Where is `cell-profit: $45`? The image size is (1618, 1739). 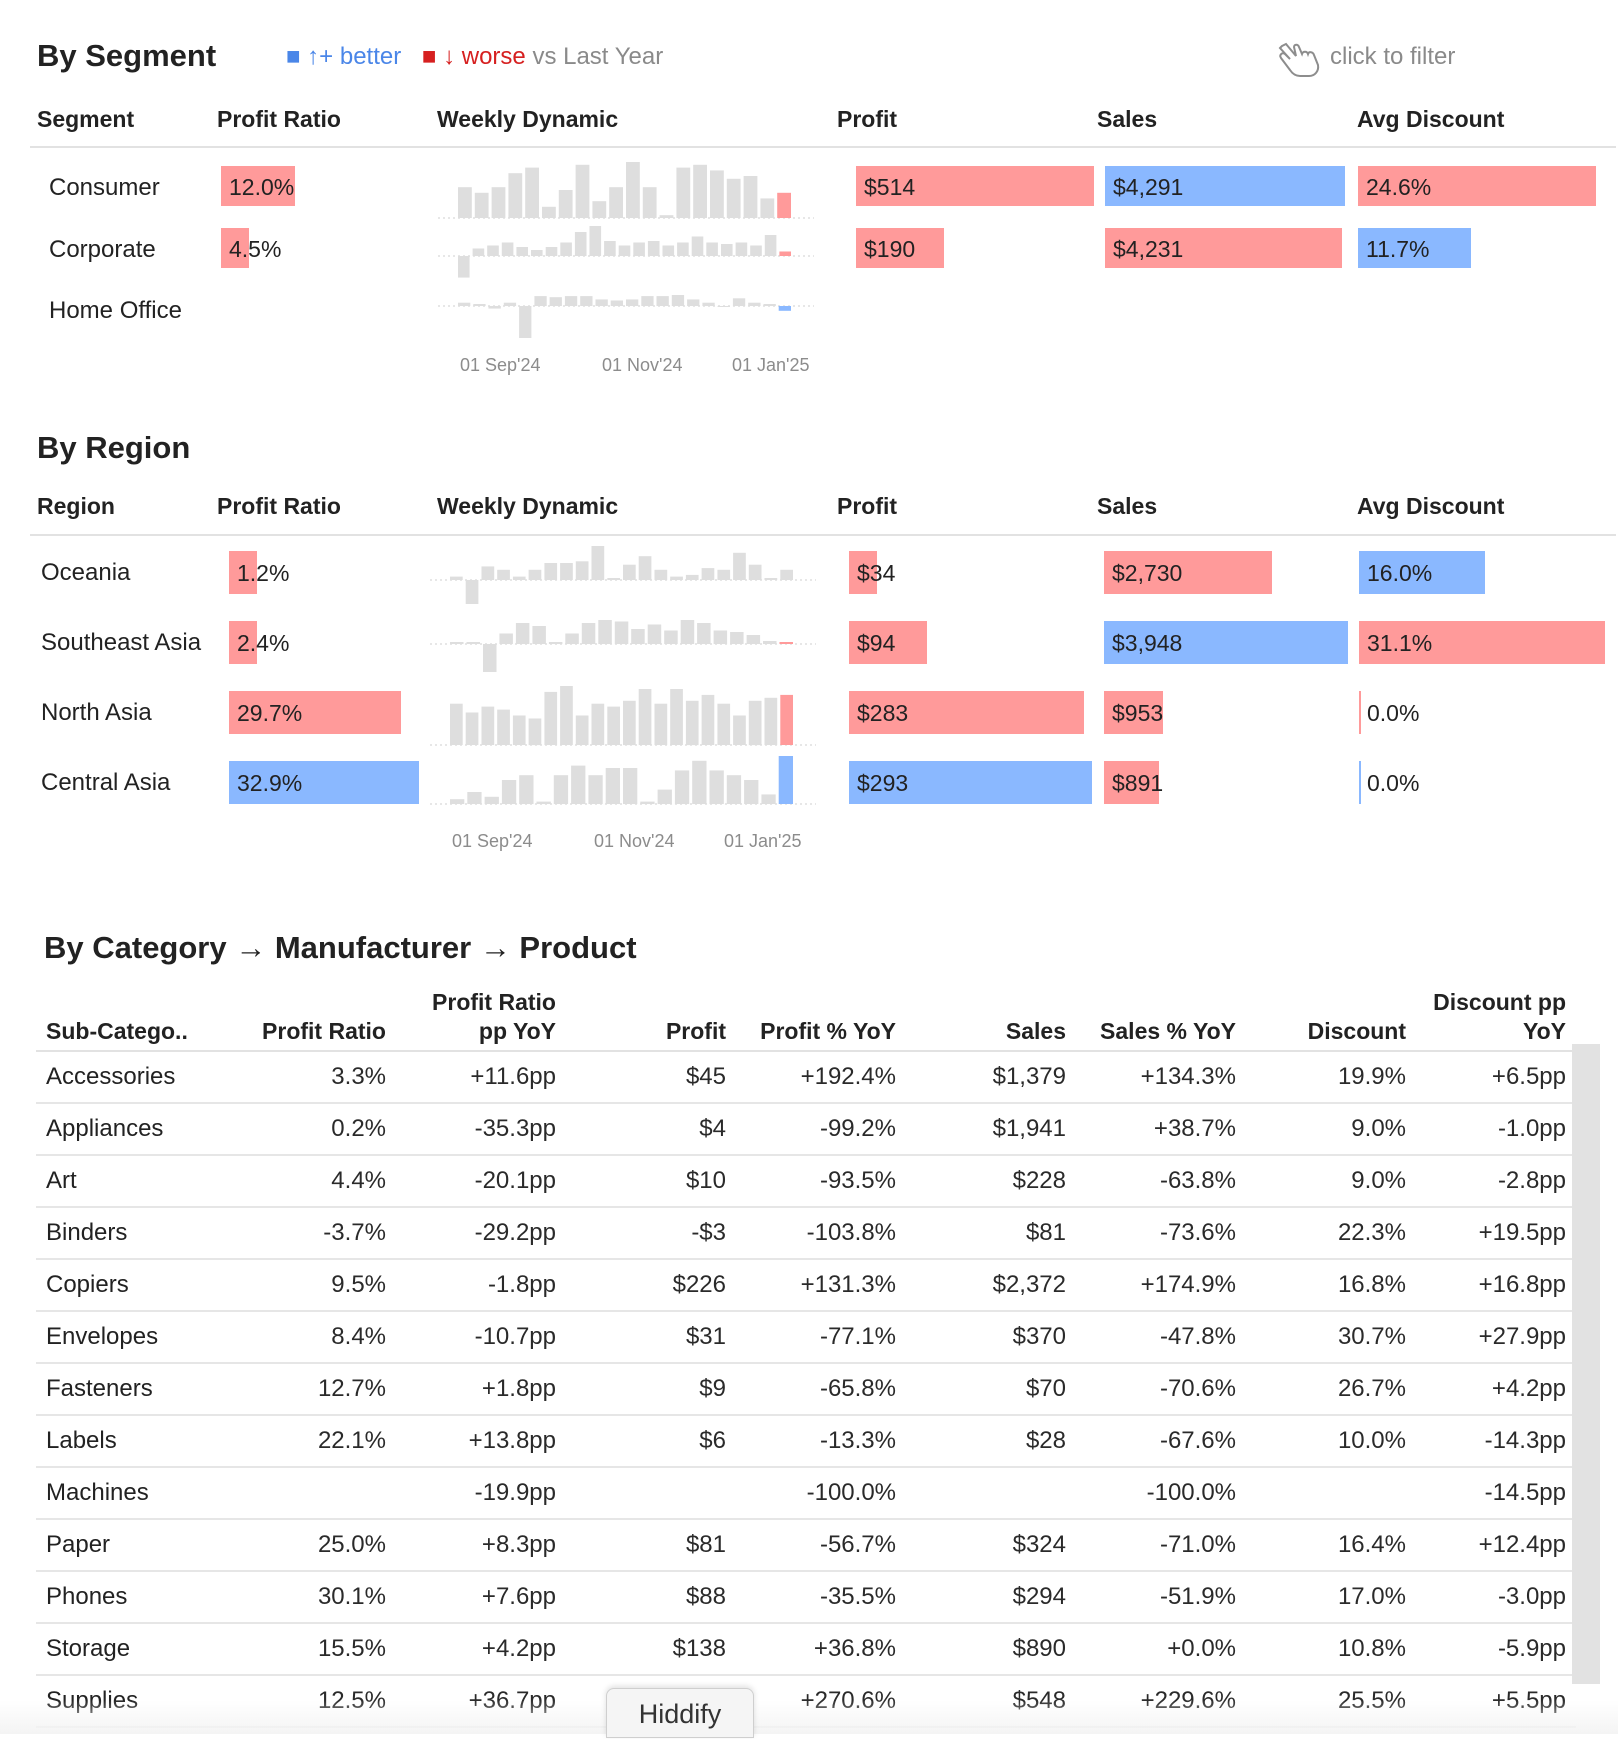
cell-profit: $45 is located at coordinates (651, 1077).